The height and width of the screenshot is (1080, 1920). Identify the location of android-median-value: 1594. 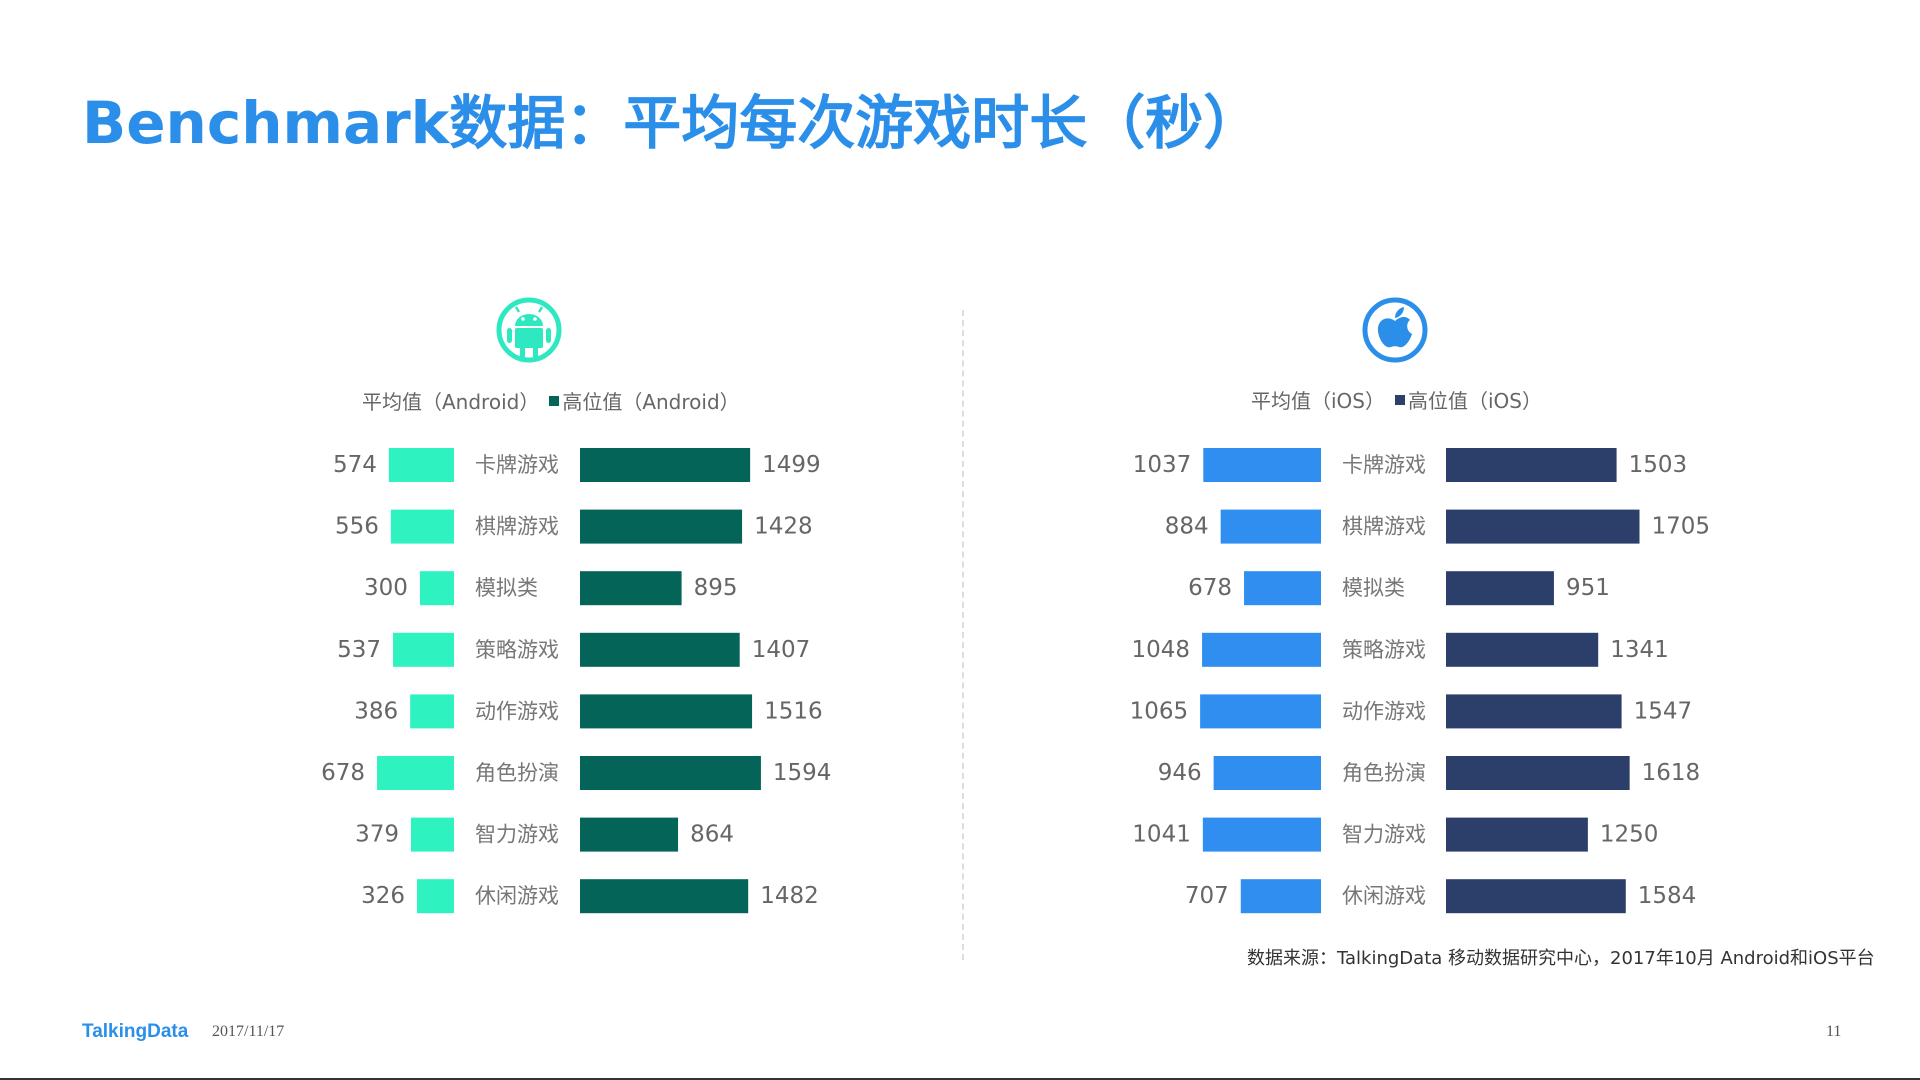
(802, 773).